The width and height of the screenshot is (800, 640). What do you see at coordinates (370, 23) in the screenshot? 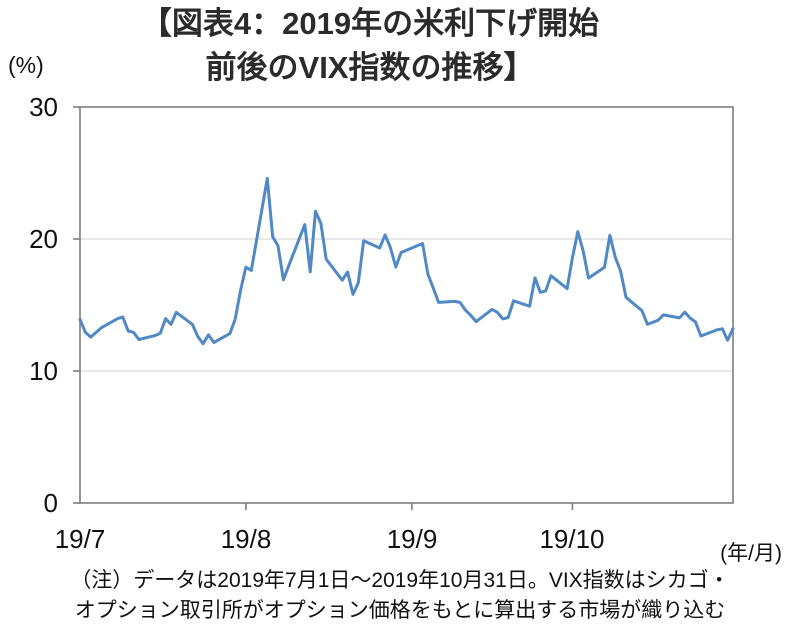
I see `chart-title-line1: 【図表4：2019年の米利下げ開始` at bounding box center [370, 23].